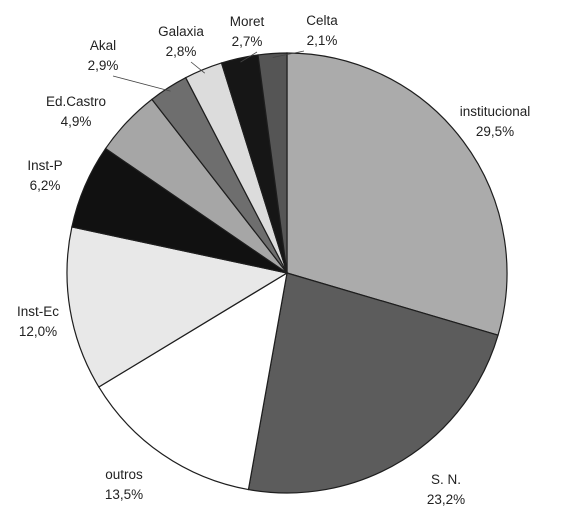 Image resolution: width=564 pixels, height=512 pixels. I want to click on slice-name-6: Akal, so click(103, 45).